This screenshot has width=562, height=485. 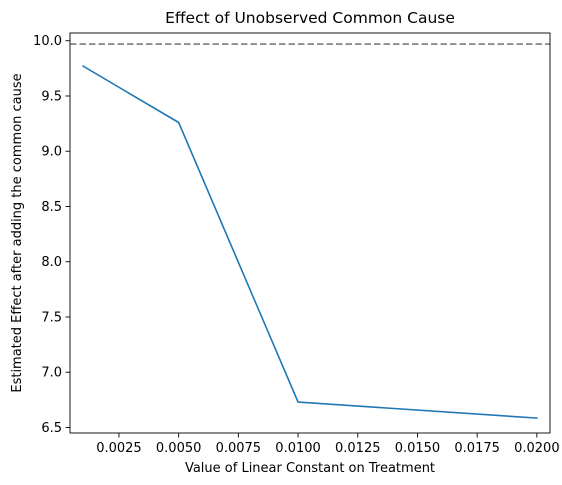 I want to click on y-tick-label: 7.5, so click(x=51, y=317).